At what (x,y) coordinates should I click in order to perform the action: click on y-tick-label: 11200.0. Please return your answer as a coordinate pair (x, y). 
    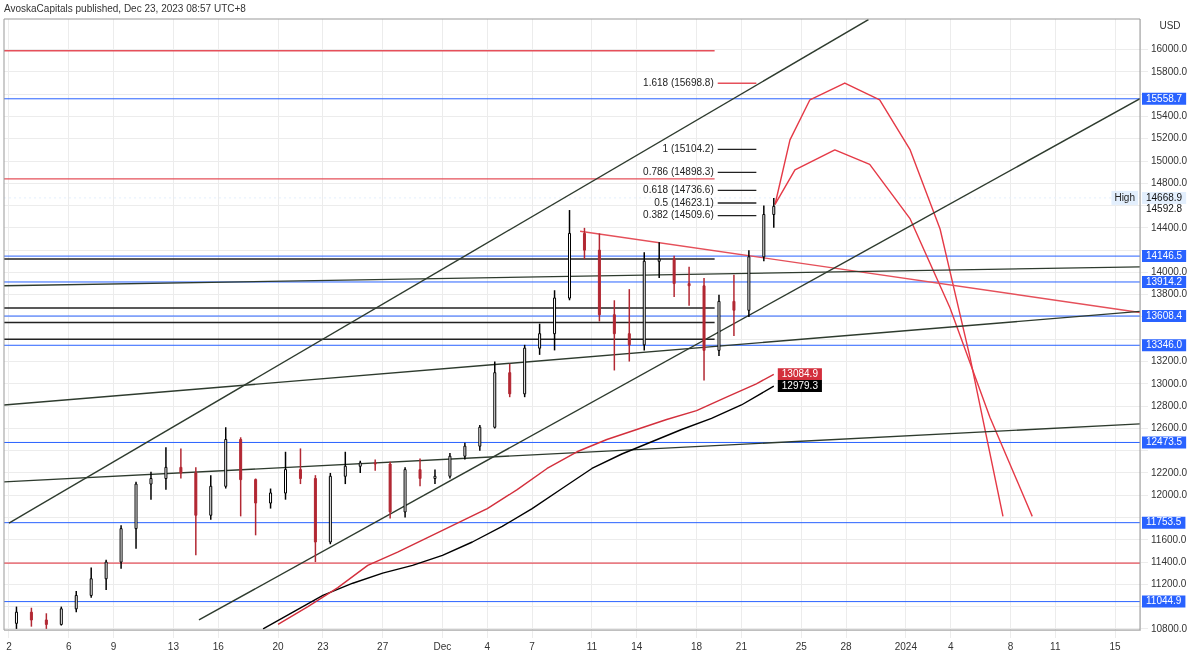
    Looking at the image, I should click on (1169, 584).